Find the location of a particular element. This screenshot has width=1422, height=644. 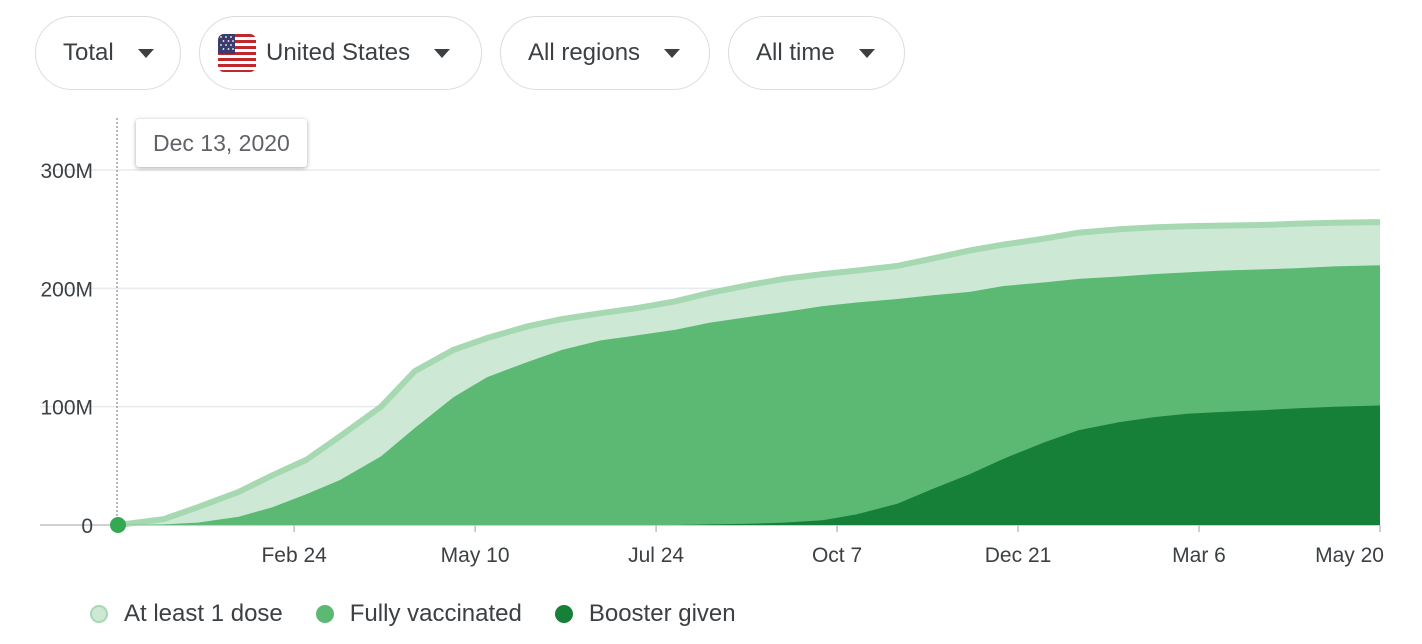

filter-bar: Total United State is located at coordinates (470, 53).